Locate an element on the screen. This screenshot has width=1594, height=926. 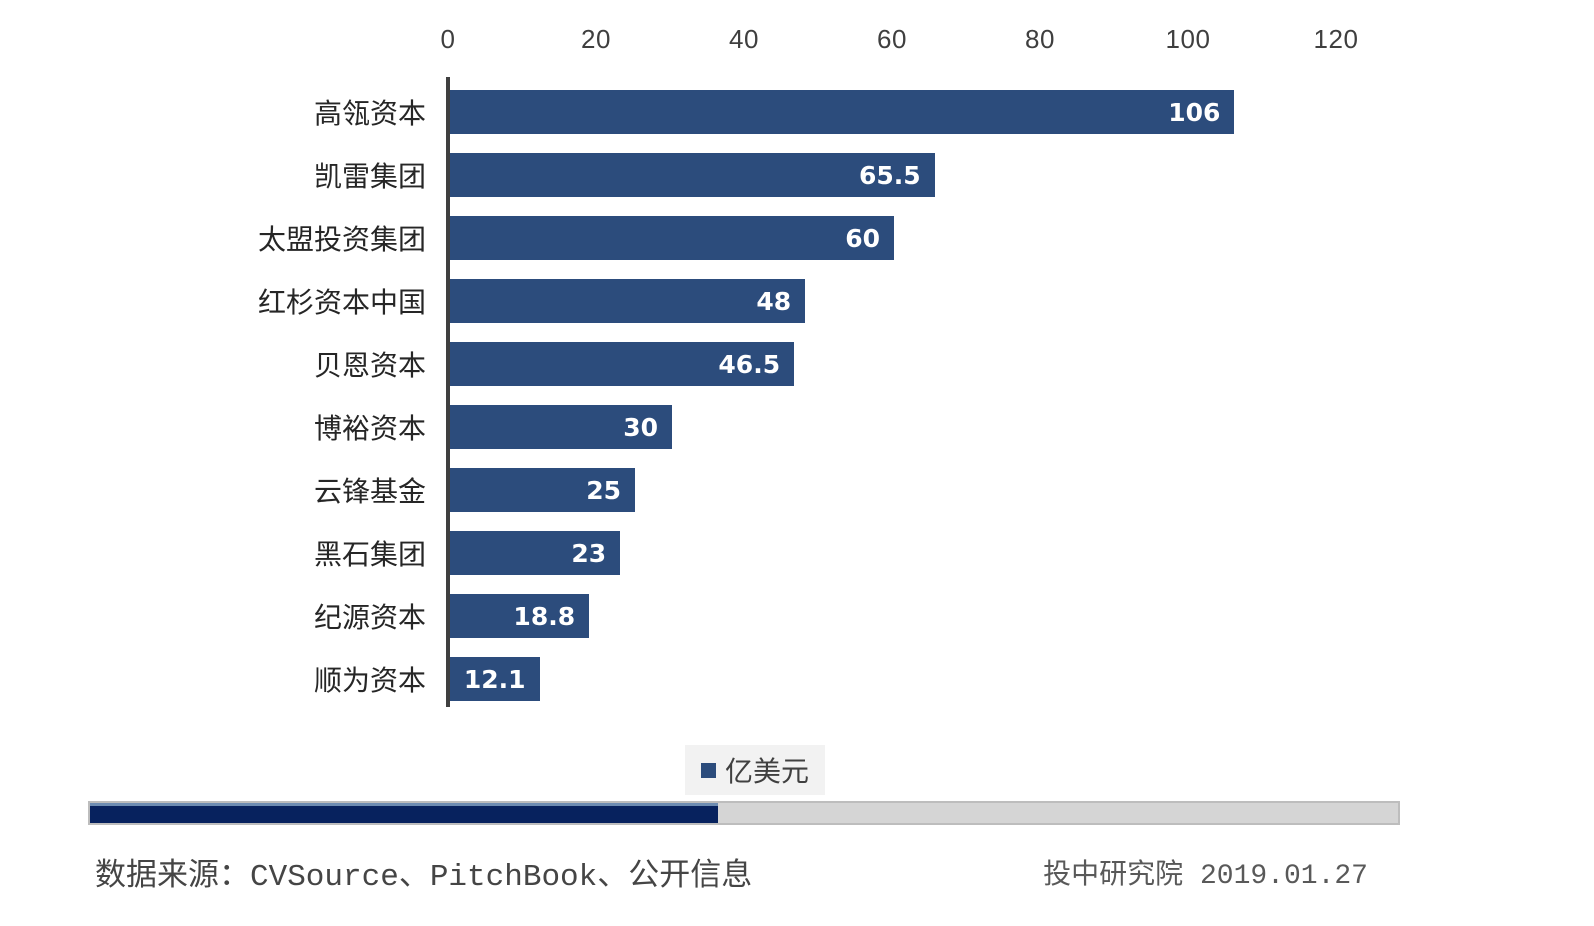
bar-row: 凯雷集团 65.5 is located at coordinates (797, 175).